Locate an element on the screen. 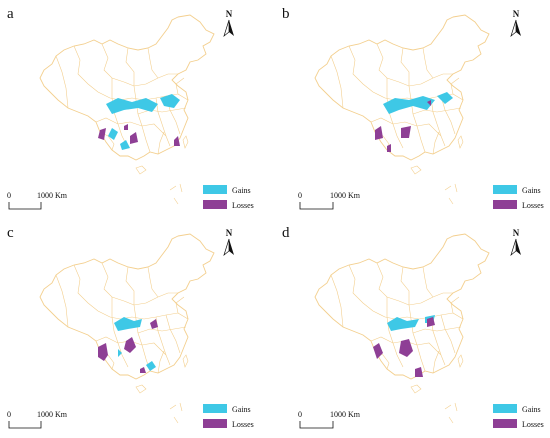 This screenshot has height=438, width=550. losses-areas is located at coordinates (403, 126).